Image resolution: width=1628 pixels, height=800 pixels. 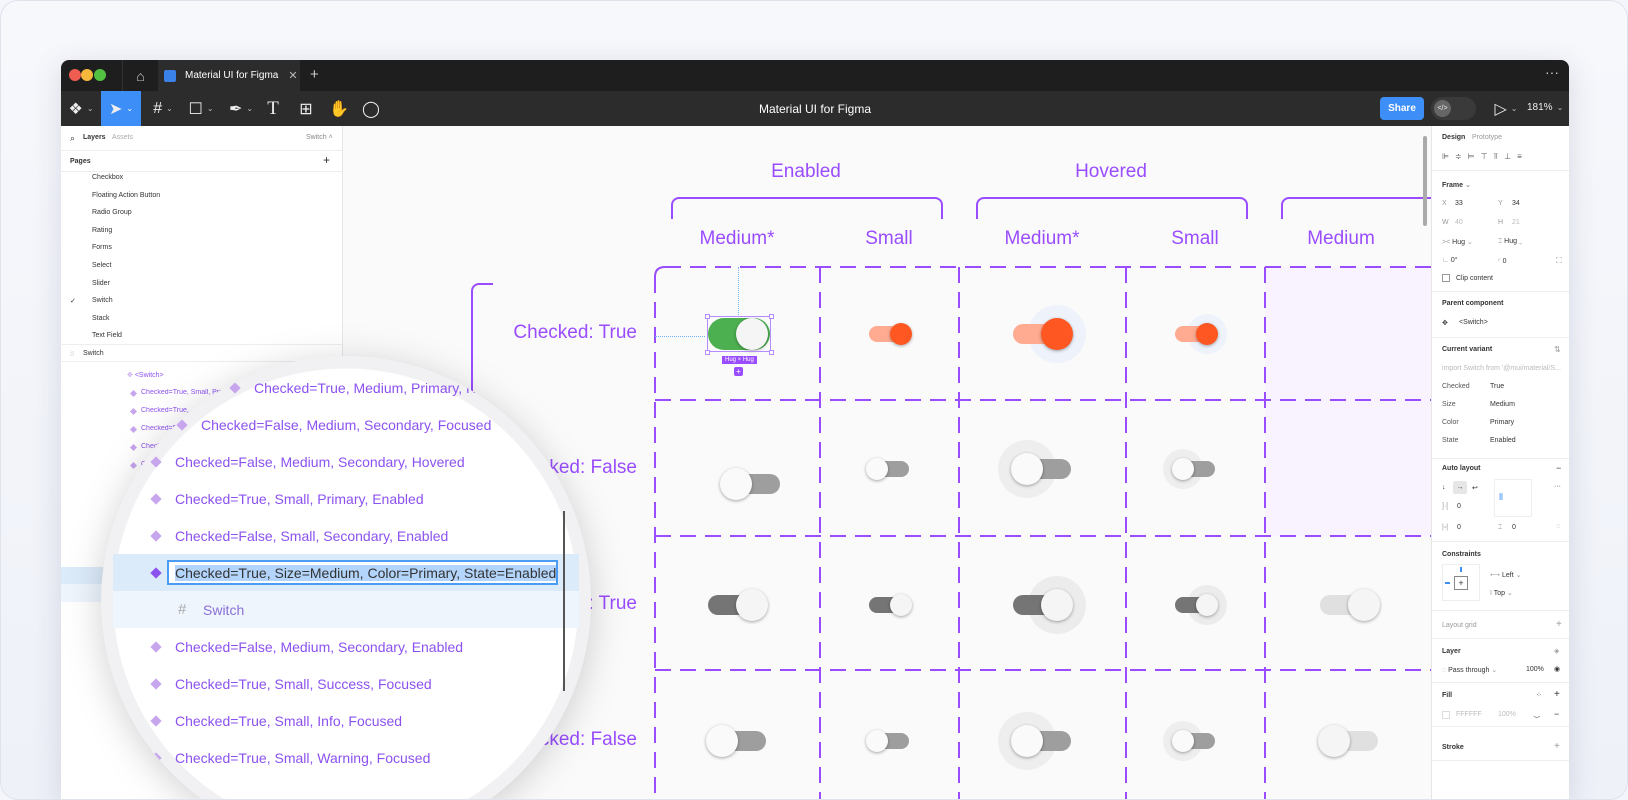 I want to click on w-input: 40, so click(x=1459, y=222).